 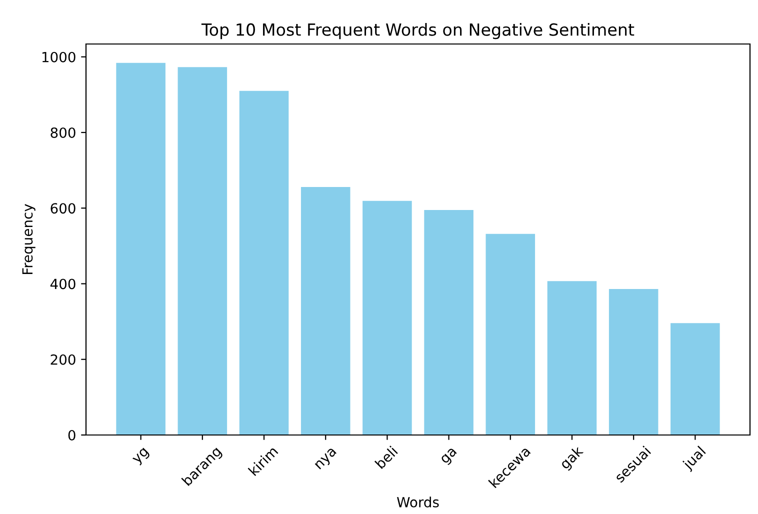 What do you see at coordinates (63, 132) in the screenshot?
I see `y-tick-label: 800` at bounding box center [63, 132].